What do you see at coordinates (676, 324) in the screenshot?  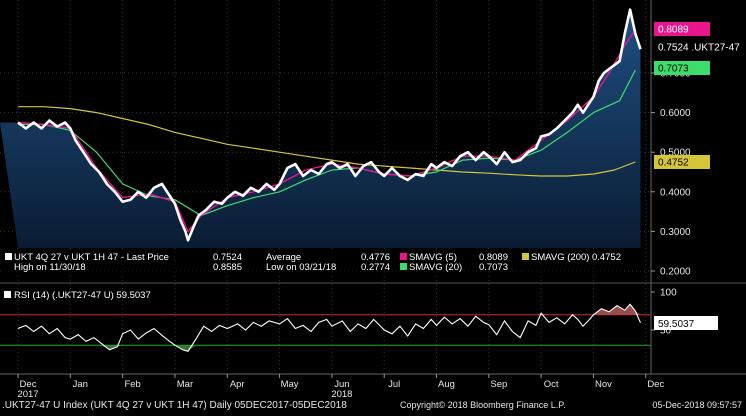 I see `rsi-last-tag-label: 59.5037` at bounding box center [676, 324].